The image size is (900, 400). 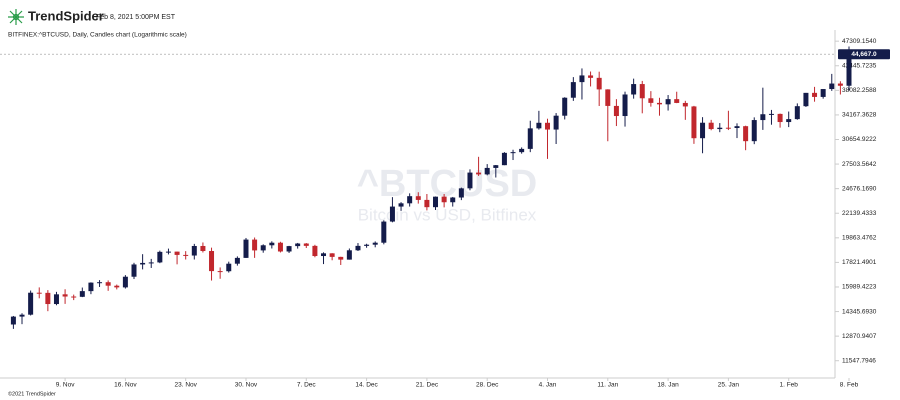 What do you see at coordinates (859, 238) in the screenshot?
I see `y-tick-label: 19863.4762` at bounding box center [859, 238].